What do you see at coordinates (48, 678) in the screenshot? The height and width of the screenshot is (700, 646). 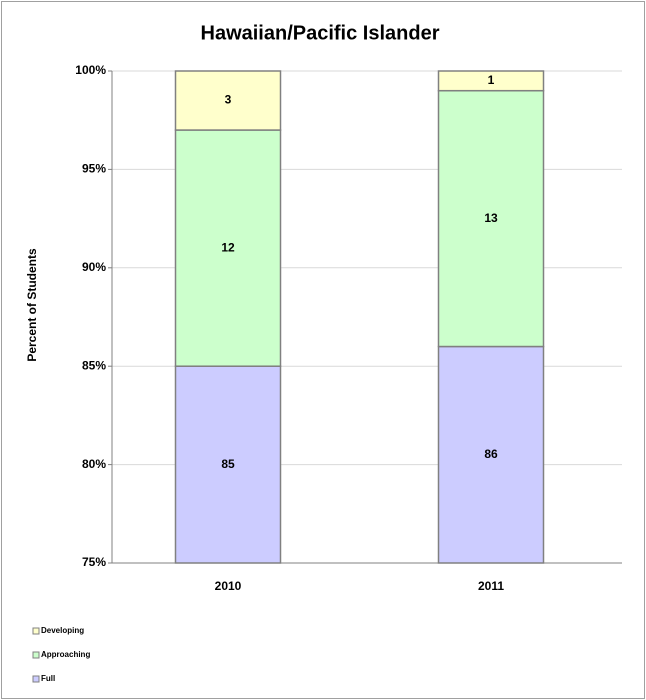 I see `legend-label: Full` at bounding box center [48, 678].